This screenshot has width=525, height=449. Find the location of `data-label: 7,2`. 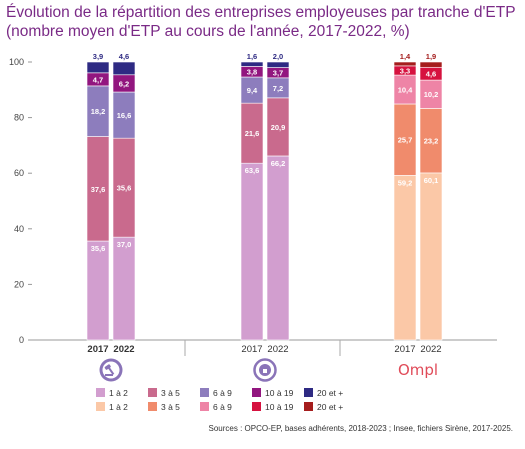

data-label: 7,2 is located at coordinates (278, 88).